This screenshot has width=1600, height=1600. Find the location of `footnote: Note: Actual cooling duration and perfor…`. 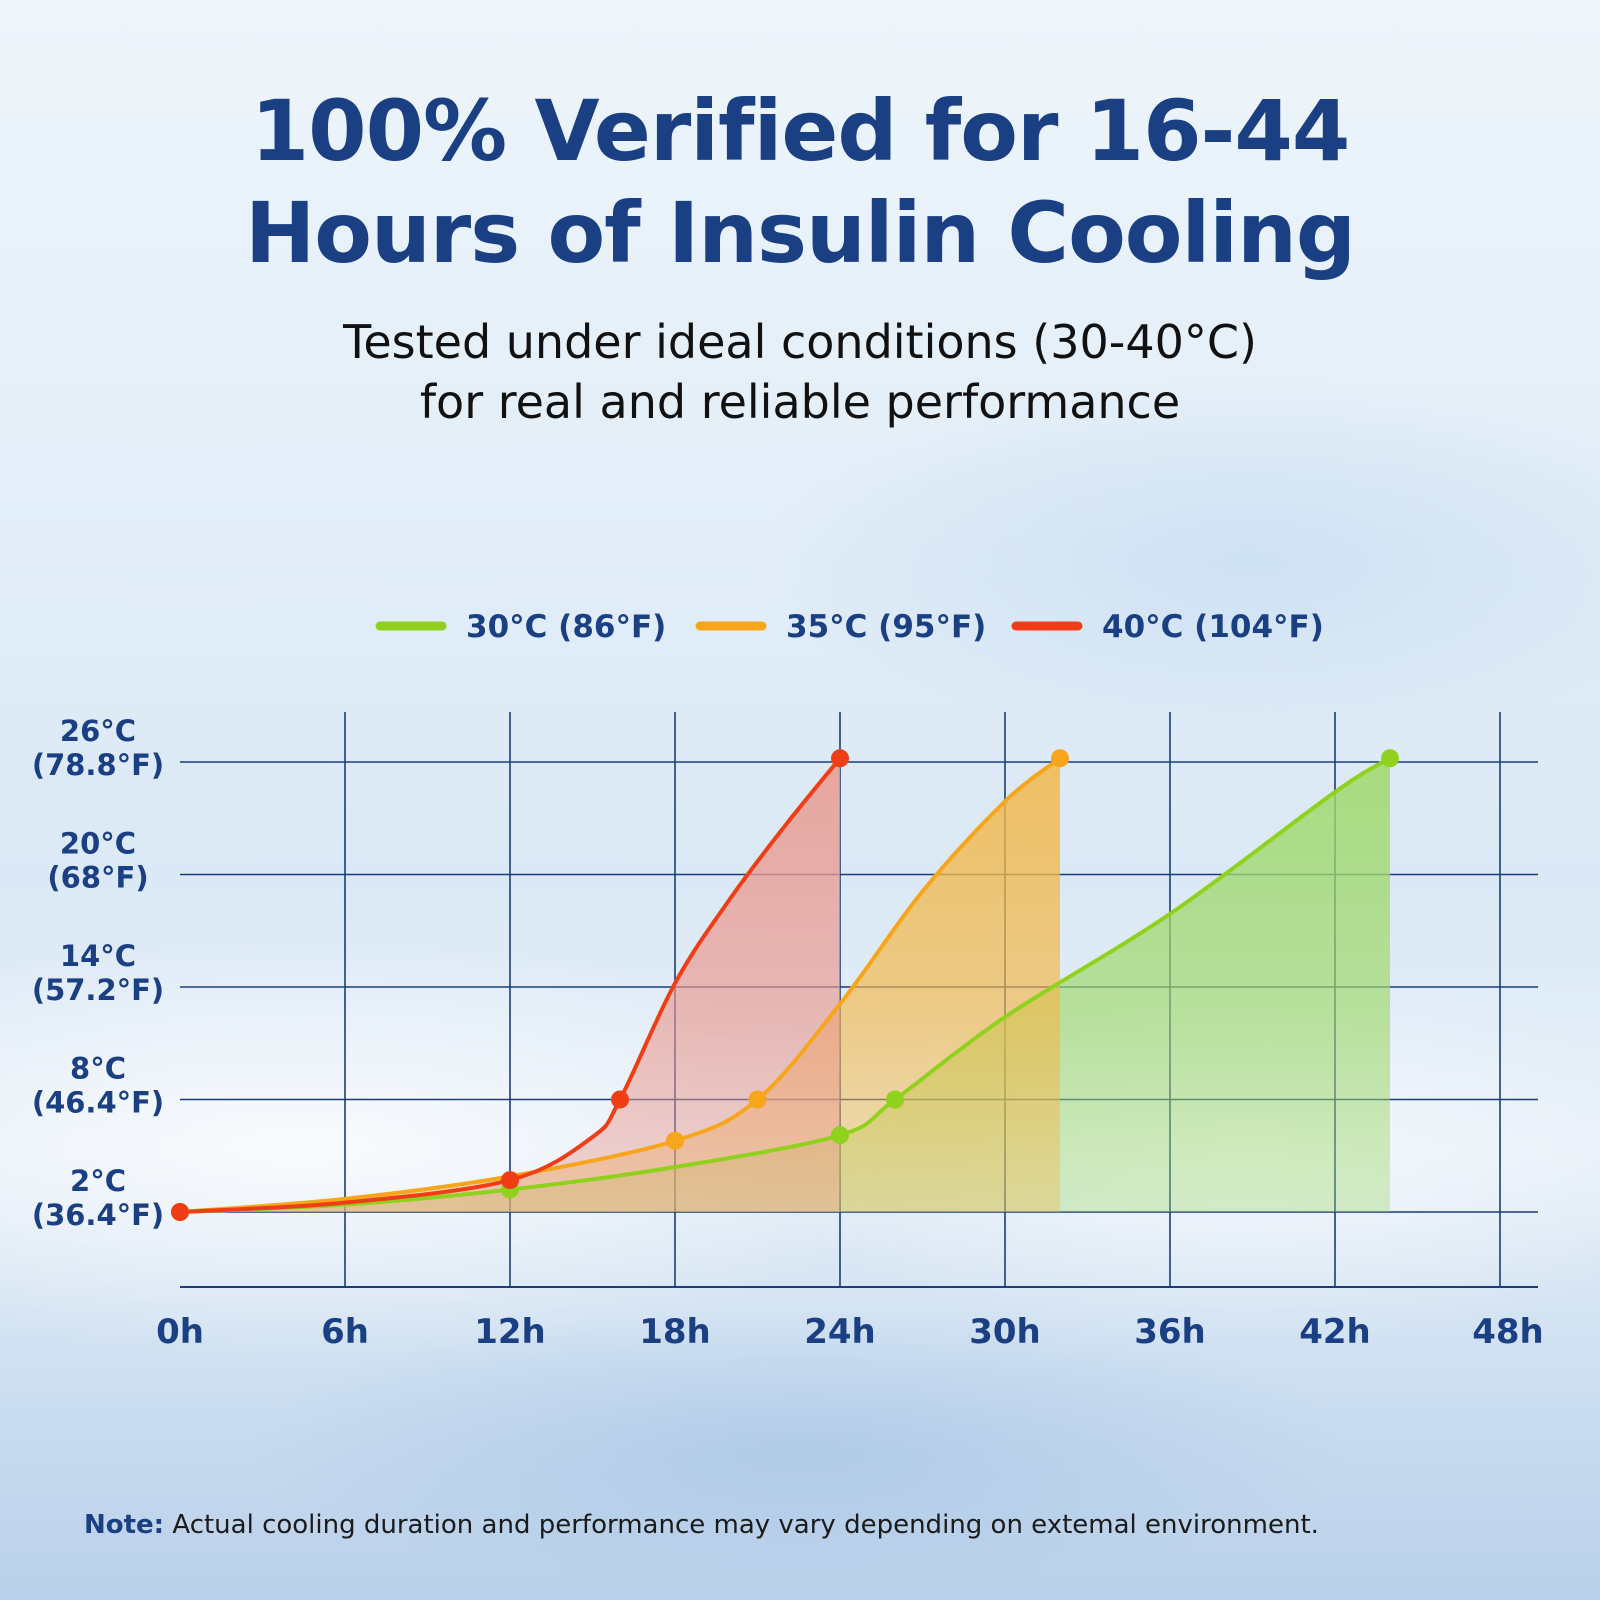

footnote: Note: Actual cooling duration and perfor… is located at coordinates (809, 1525).